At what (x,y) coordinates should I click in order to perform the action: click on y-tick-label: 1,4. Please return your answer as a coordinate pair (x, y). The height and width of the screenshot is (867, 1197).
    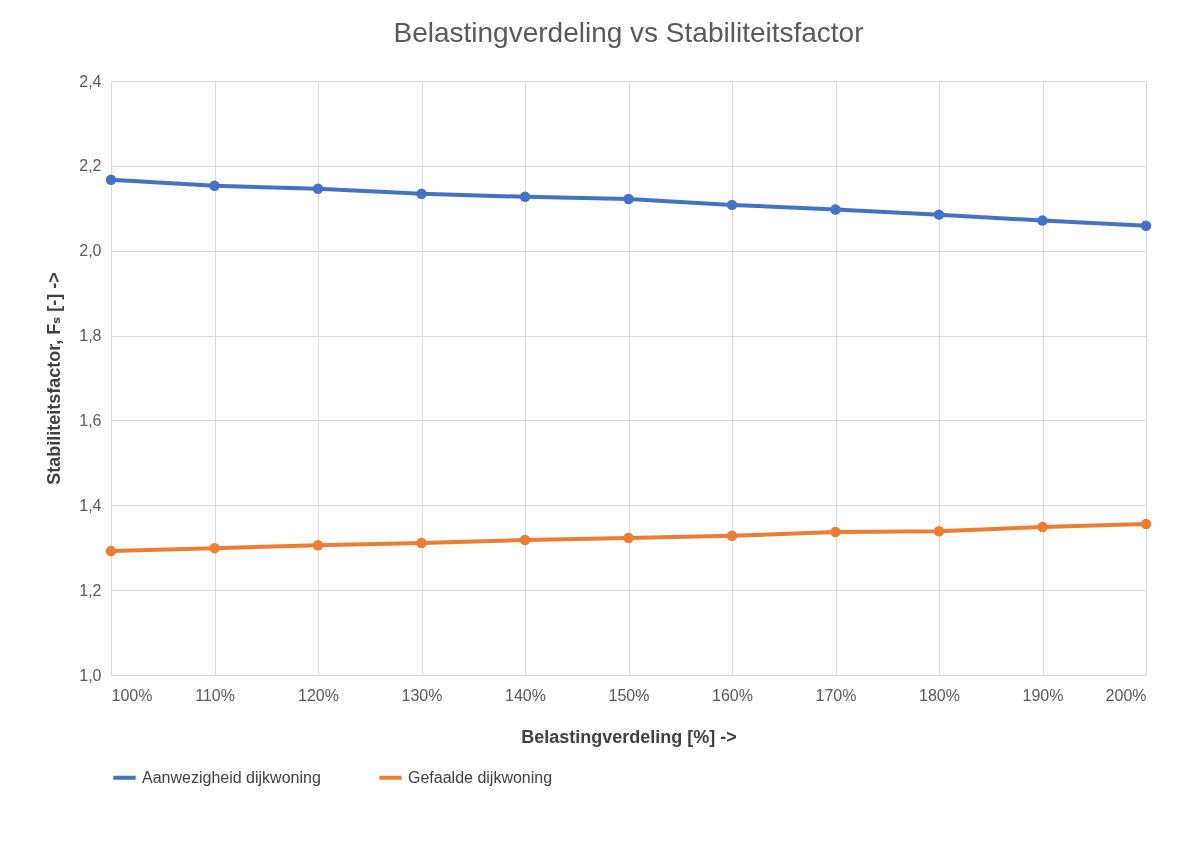
    Looking at the image, I should click on (90, 505).